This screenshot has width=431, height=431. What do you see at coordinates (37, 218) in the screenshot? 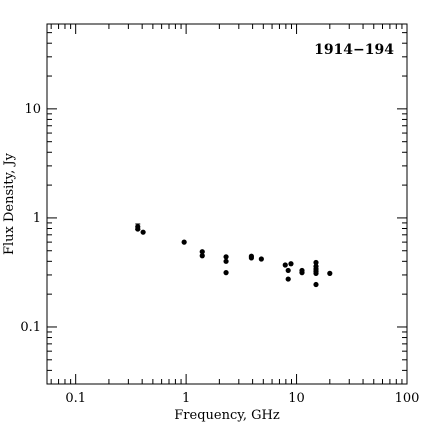
I see `y-tick-label: 1` at bounding box center [37, 218].